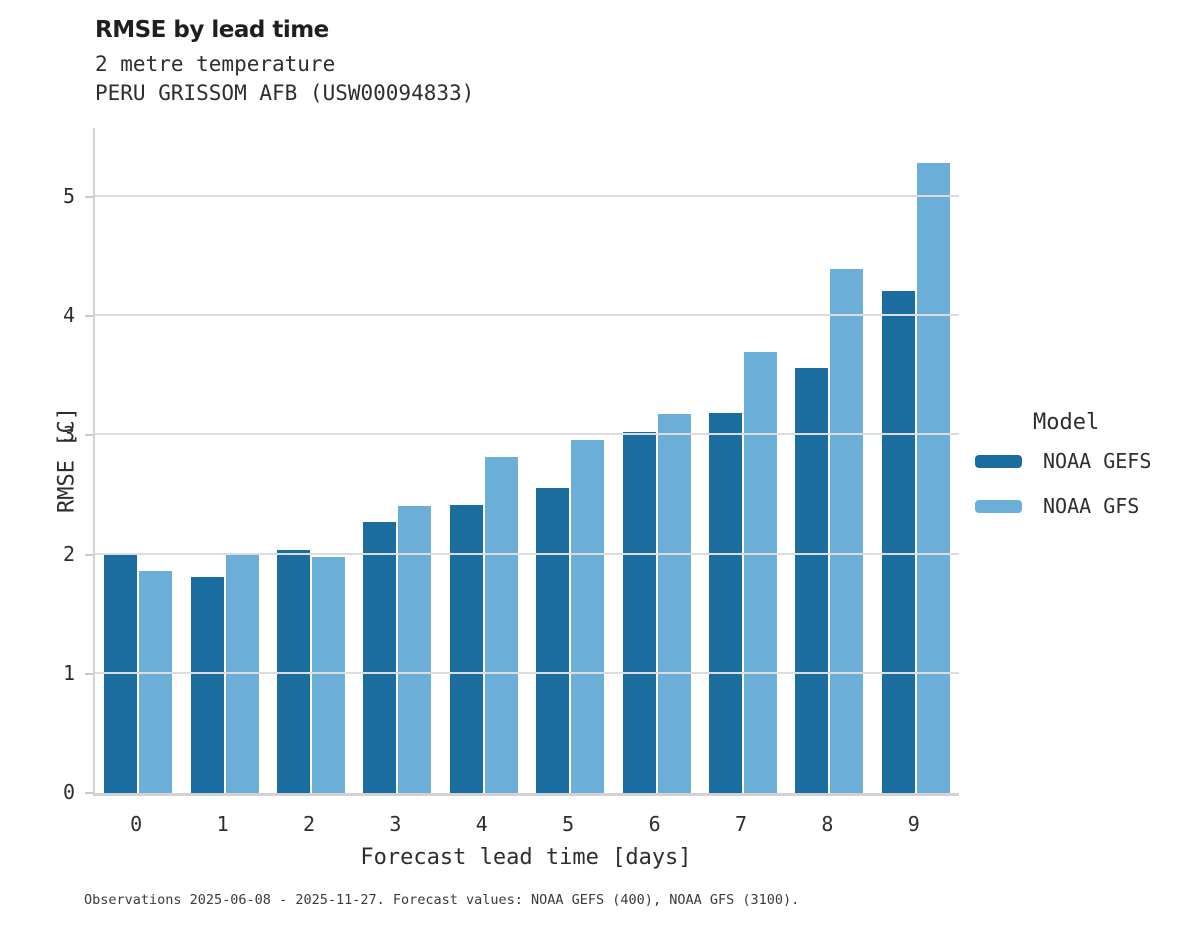 The image size is (1195, 928). Describe the element at coordinates (1066, 422) in the screenshot. I see `legend-title: Model` at that location.